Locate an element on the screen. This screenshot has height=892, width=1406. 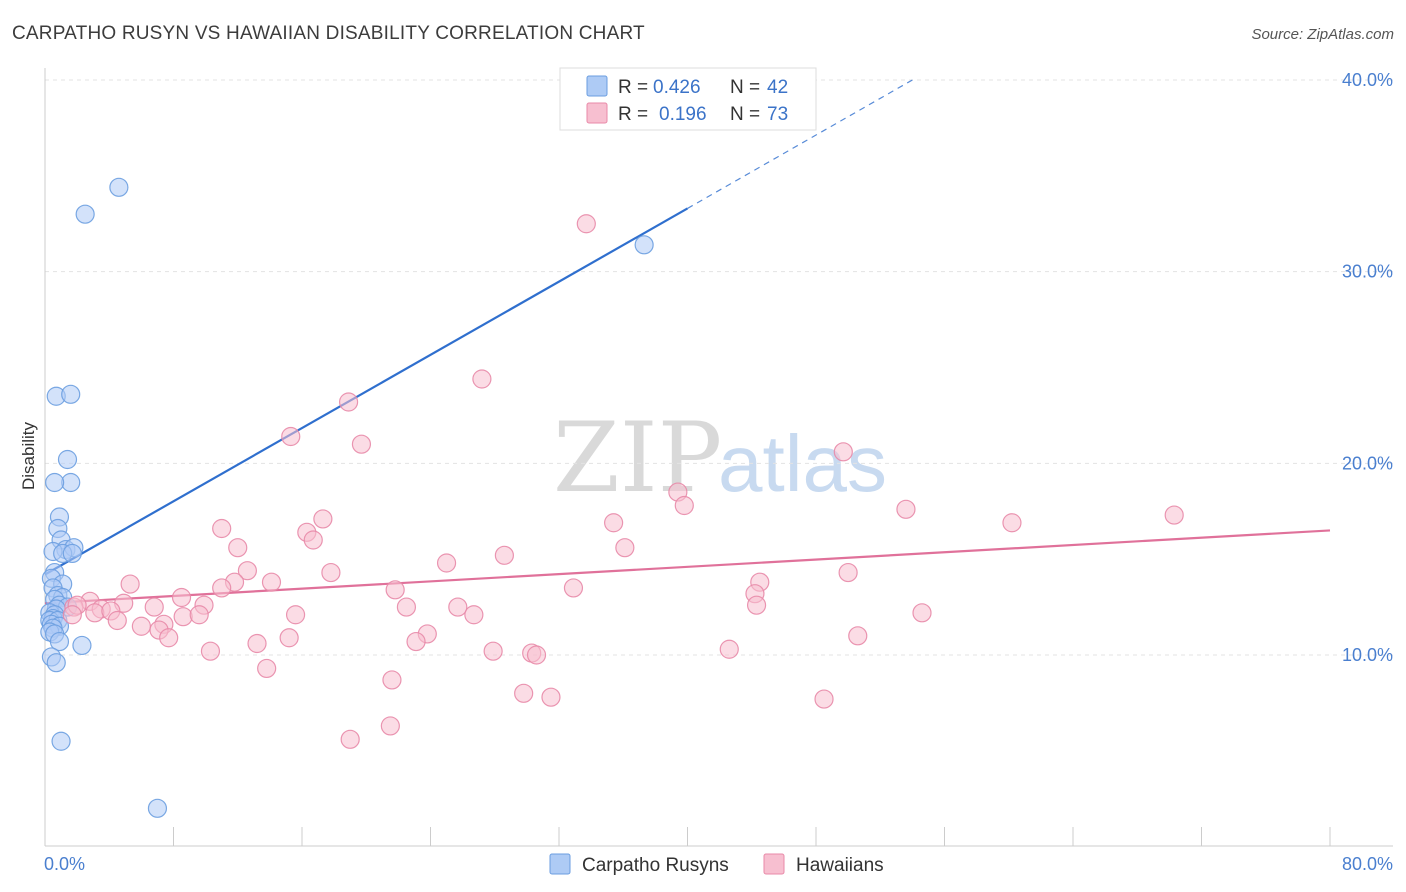
stats-legend: R = 0.426 N = 42 R = 0.196 N = 73 is located at coordinates (688, 99).